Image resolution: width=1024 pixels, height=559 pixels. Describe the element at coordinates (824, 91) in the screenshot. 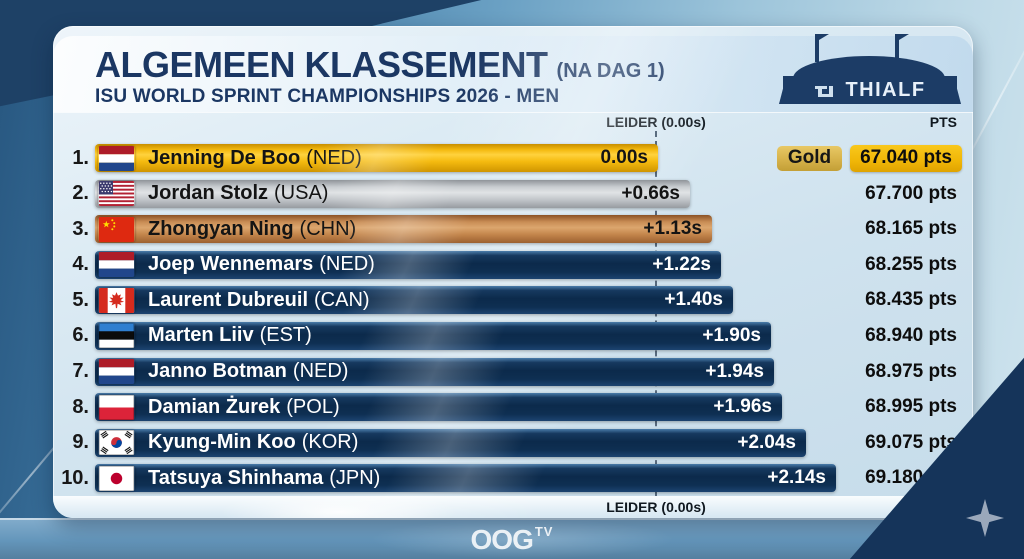

I see `thialf-mark-icon` at that location.